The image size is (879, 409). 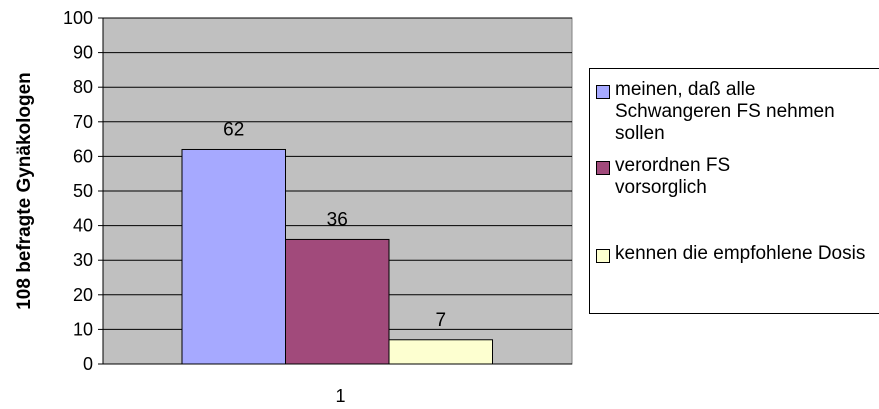 I want to click on legend-label-1: verordnen FS vorsorglich, so click(x=673, y=176).